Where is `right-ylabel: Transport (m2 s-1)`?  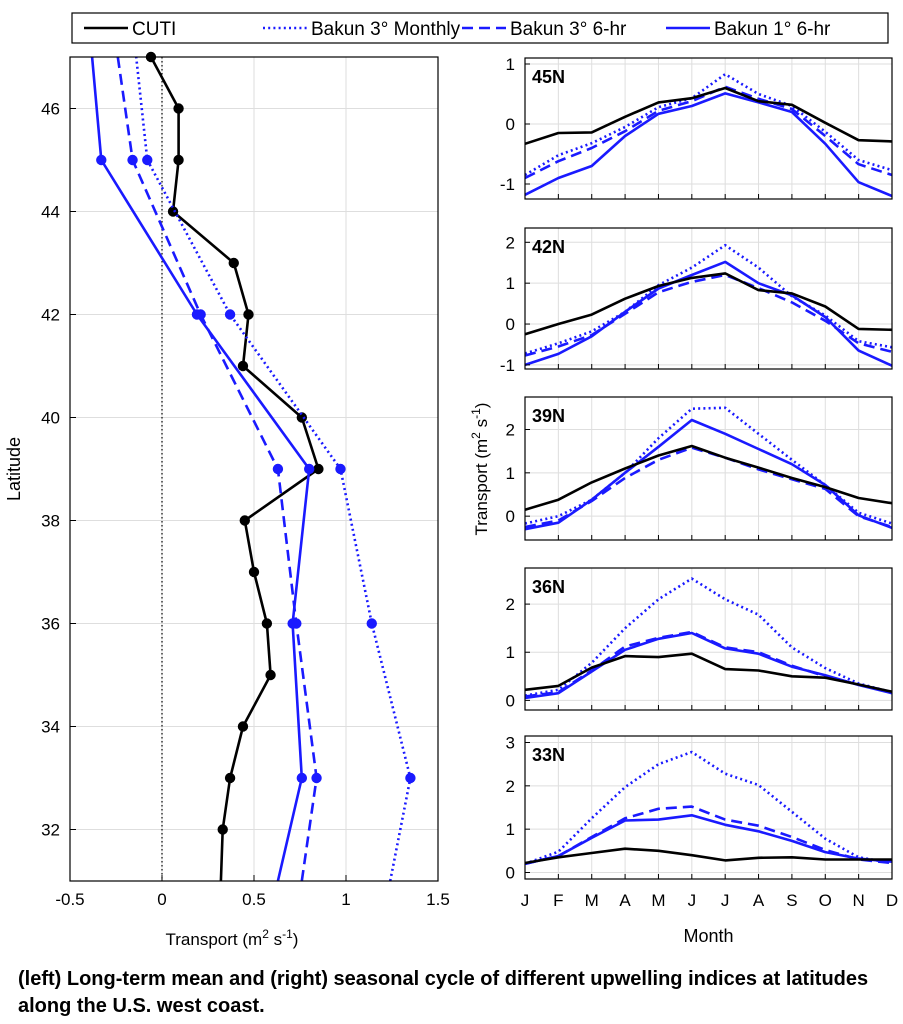 right-ylabel: Transport (m2 s-1) is located at coordinates (480, 469).